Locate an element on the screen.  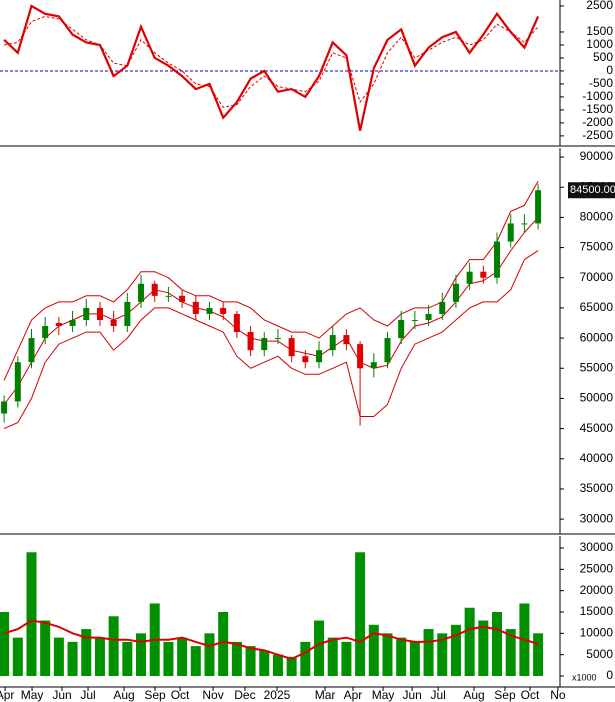
x-tick-label: Dec is located at coordinates (244, 695).